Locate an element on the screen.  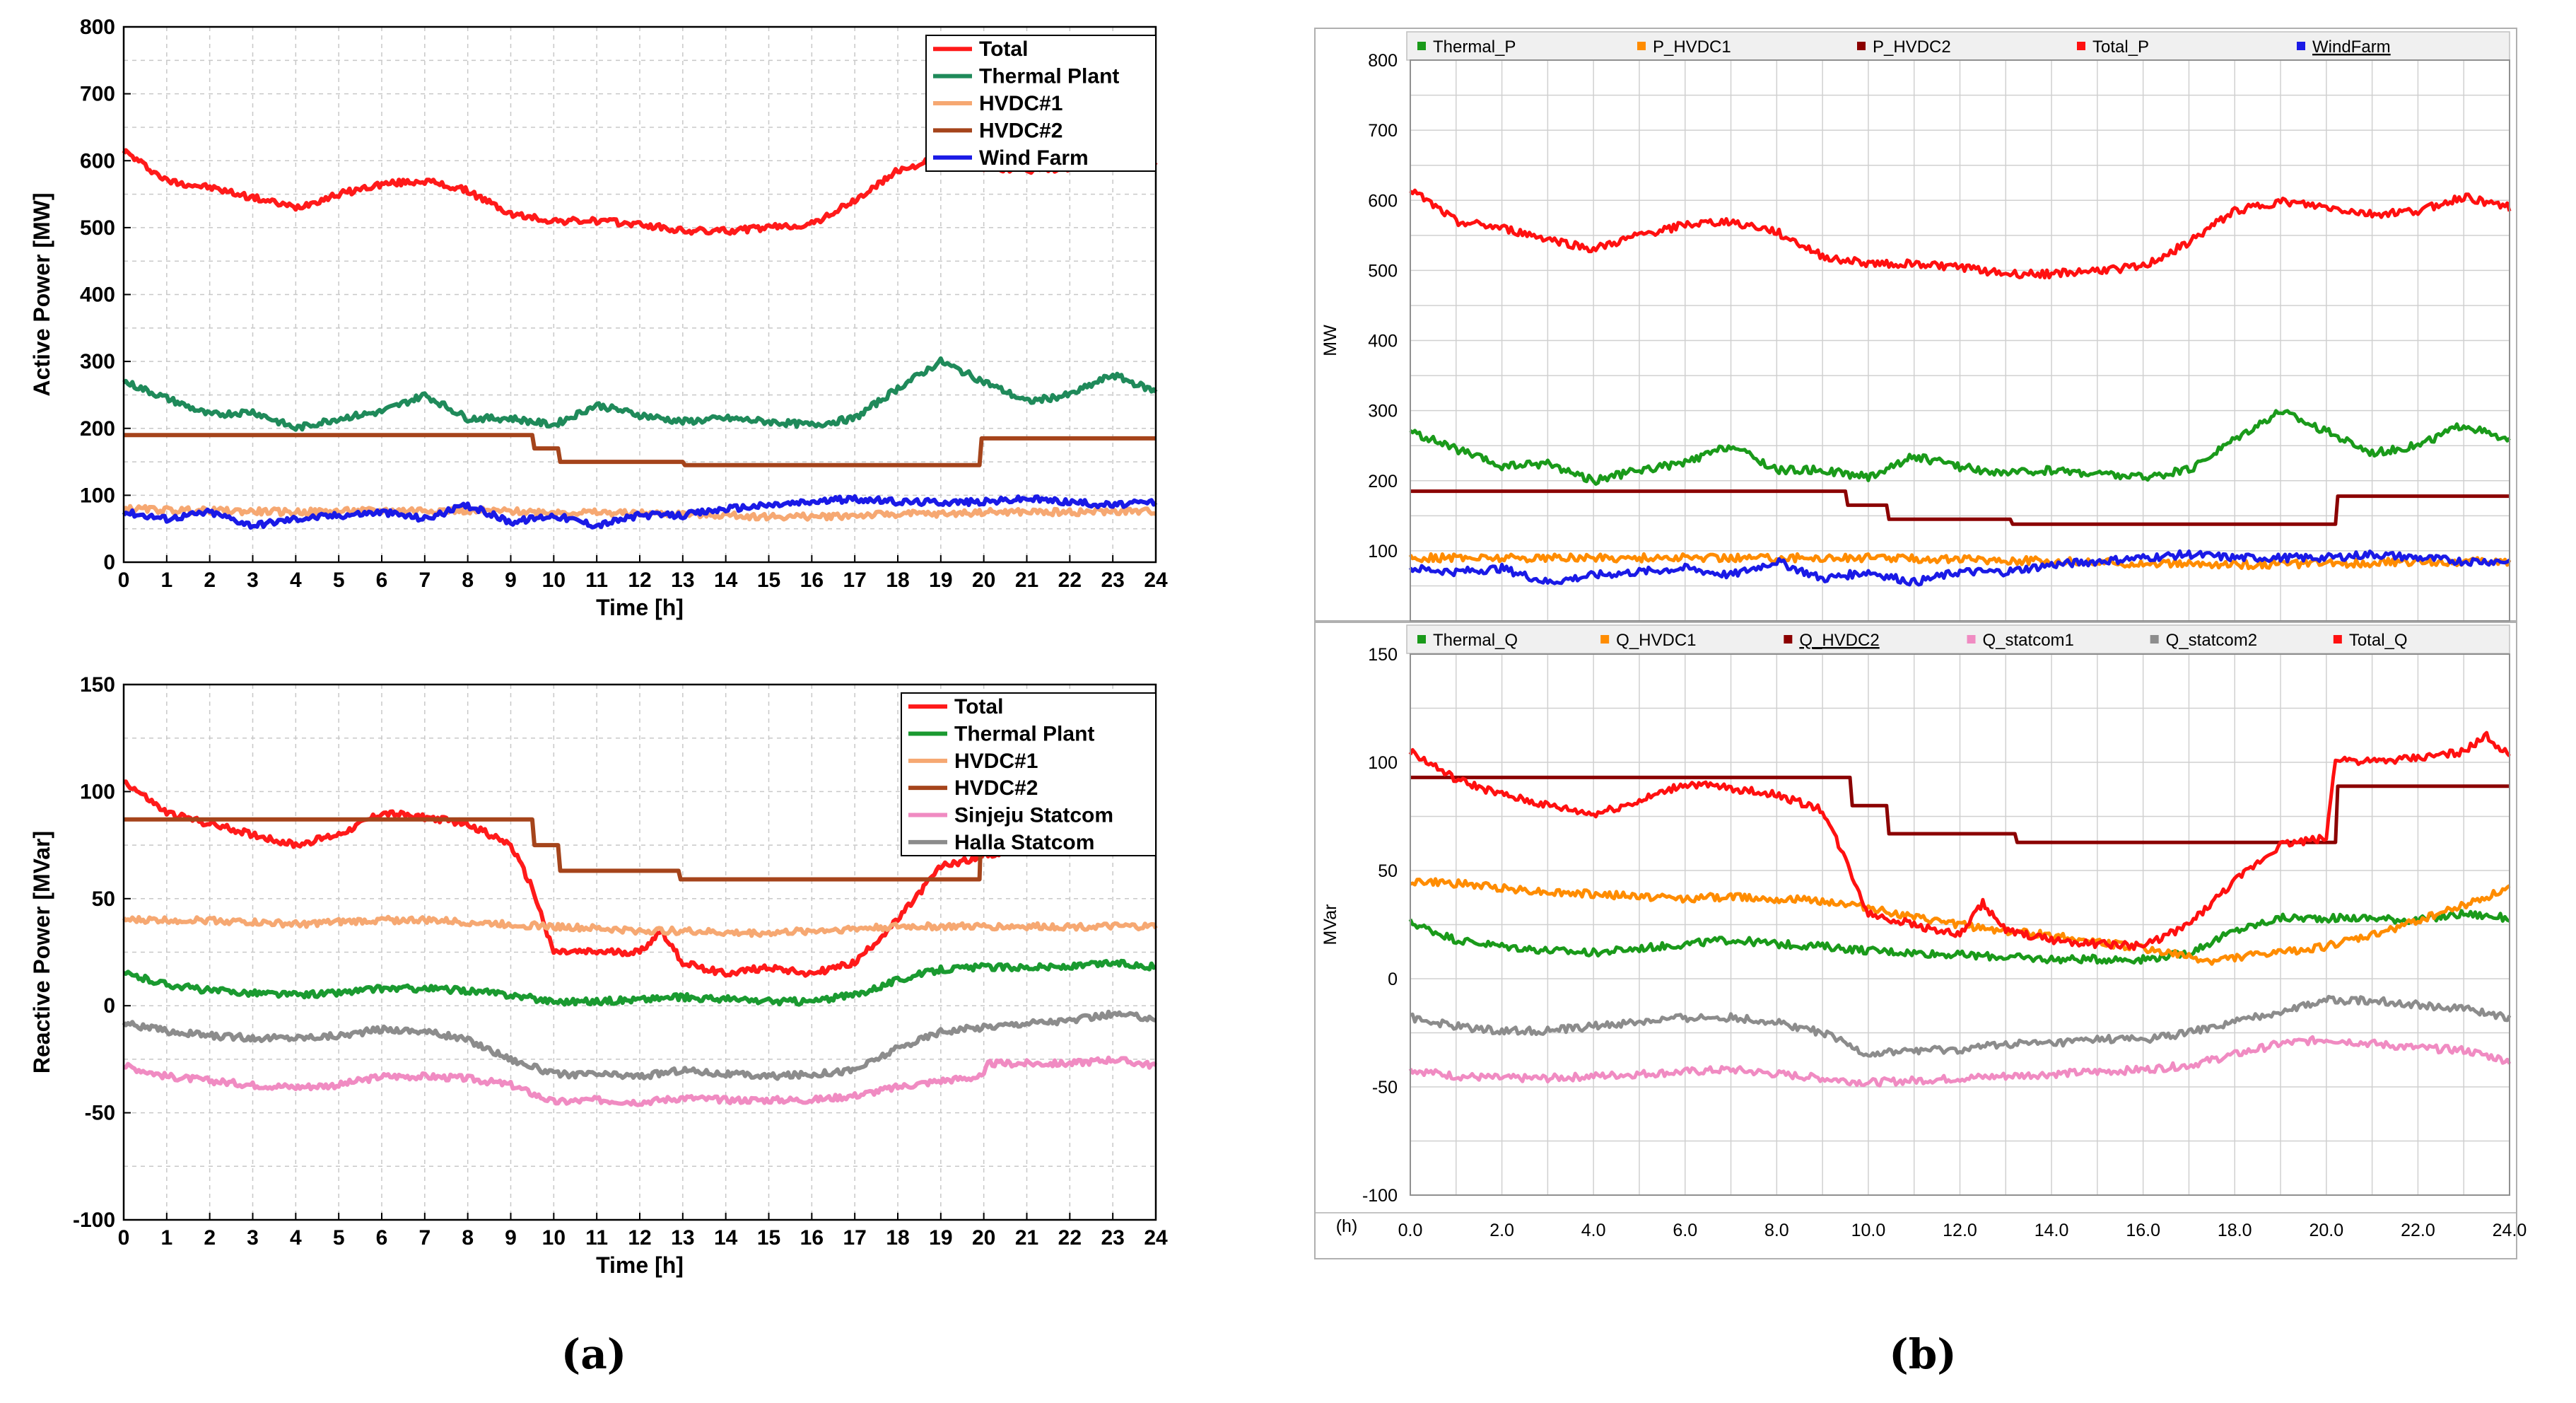
x-tick-label: 15 is located at coordinates (768, 1238).